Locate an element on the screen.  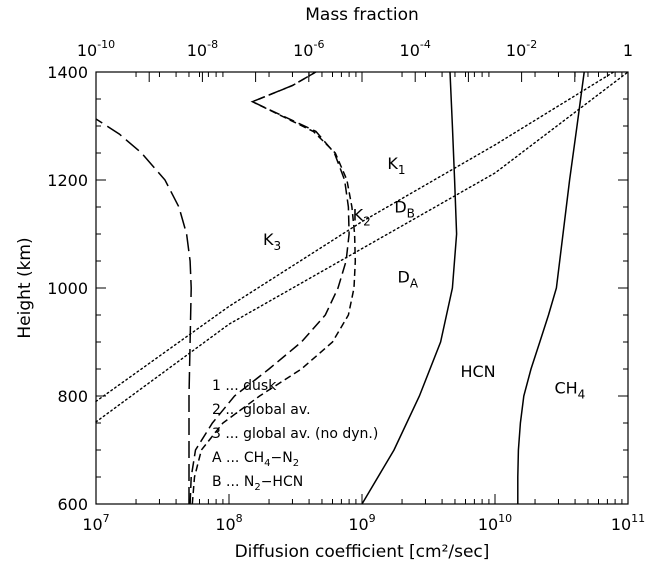
y-tick-labels: 600 800 1000 1200 1400 is located at coordinates (67, 288).